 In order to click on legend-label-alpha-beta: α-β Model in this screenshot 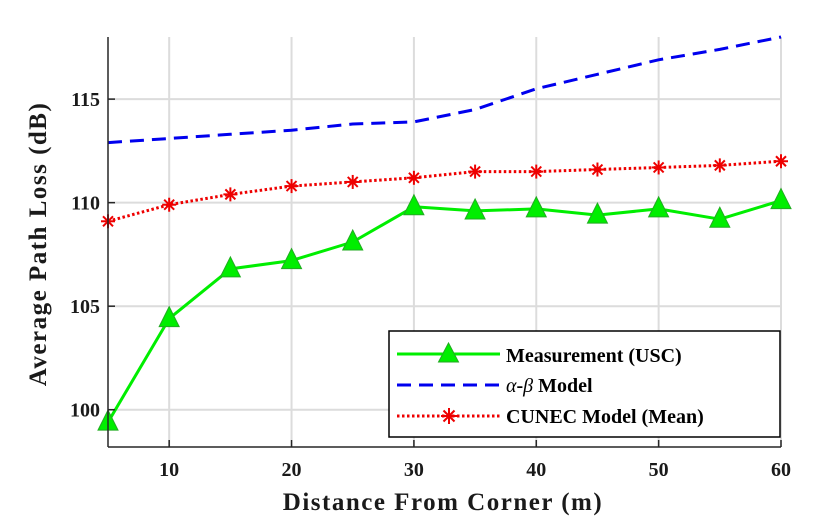, I will do `click(549, 386)`.